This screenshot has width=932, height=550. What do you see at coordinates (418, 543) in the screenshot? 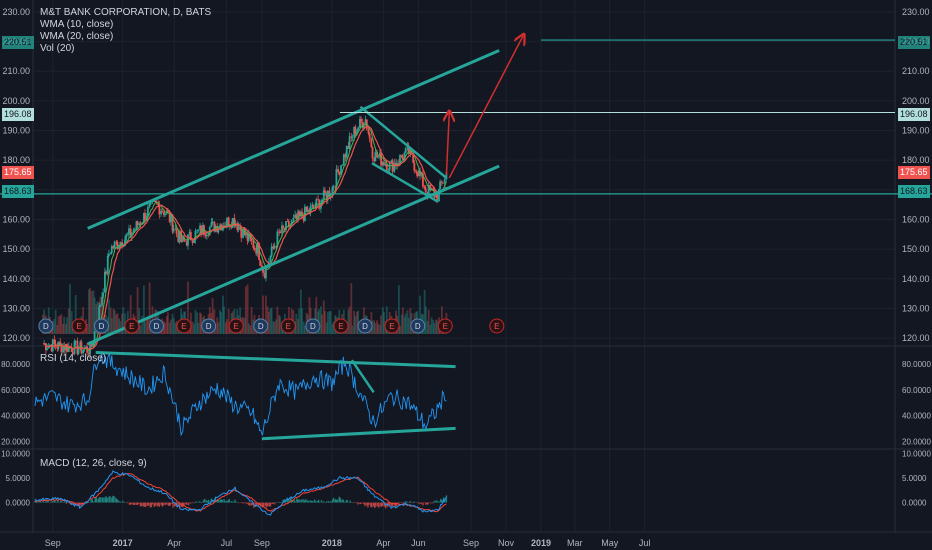
I see `time-axis-label: Jun` at bounding box center [418, 543].